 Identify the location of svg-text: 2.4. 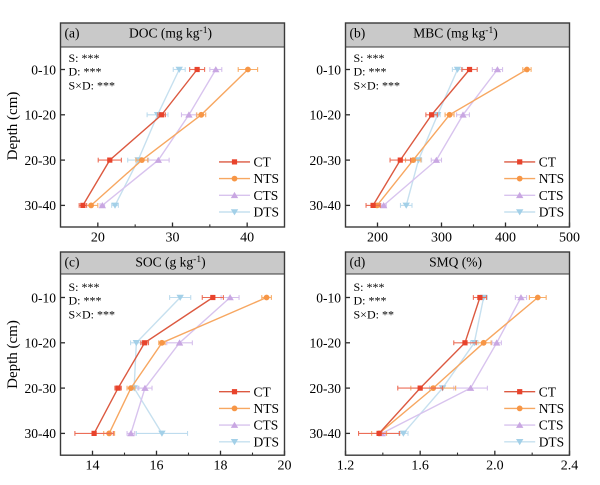
(570, 466).